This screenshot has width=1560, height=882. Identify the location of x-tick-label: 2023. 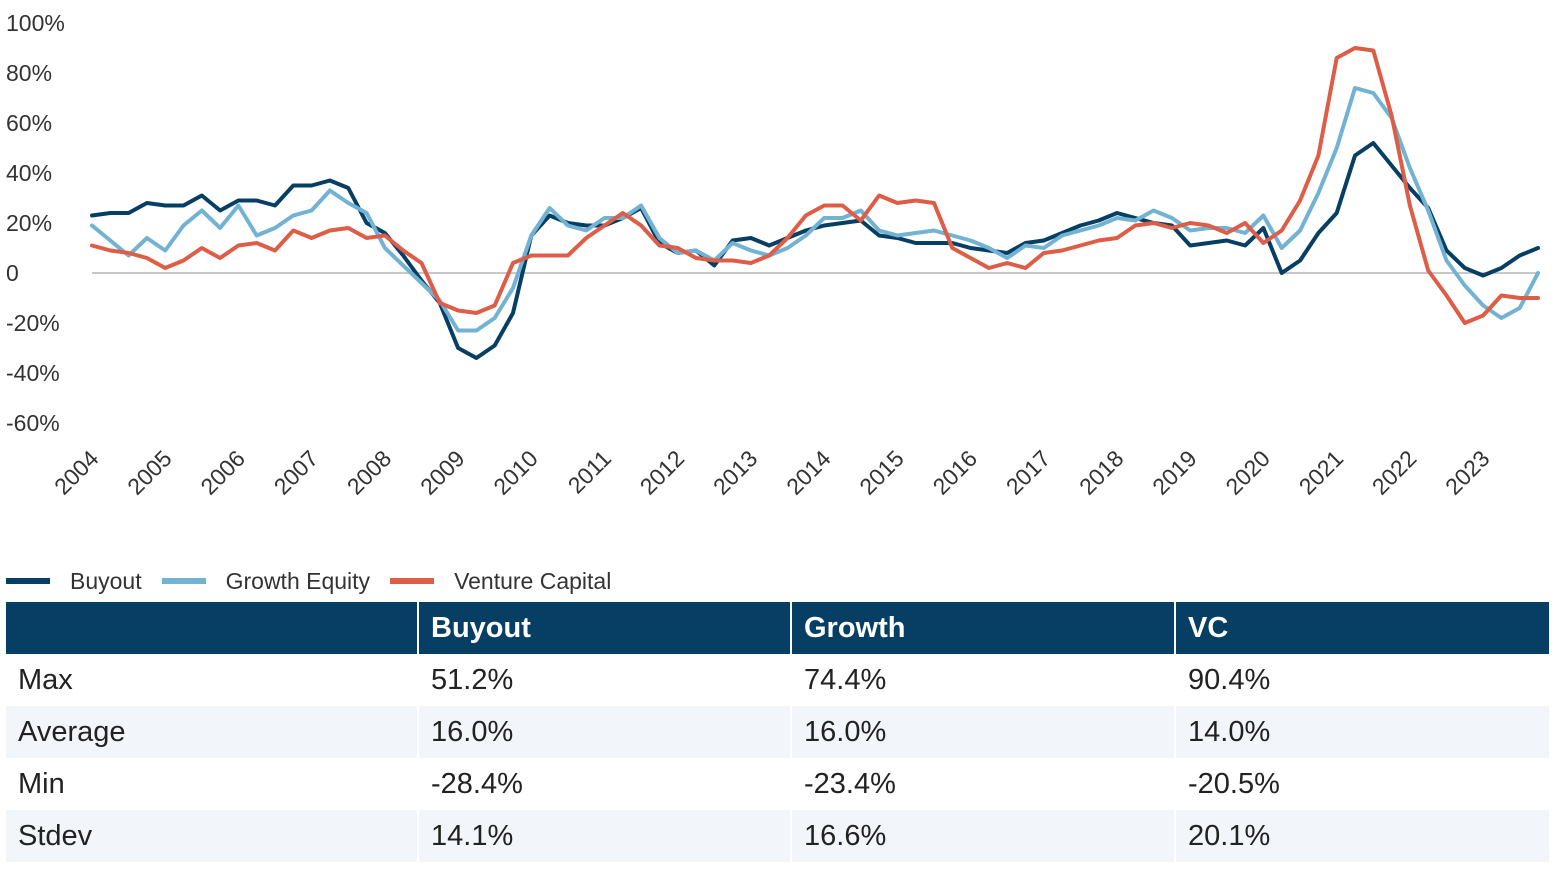
(1467, 472).